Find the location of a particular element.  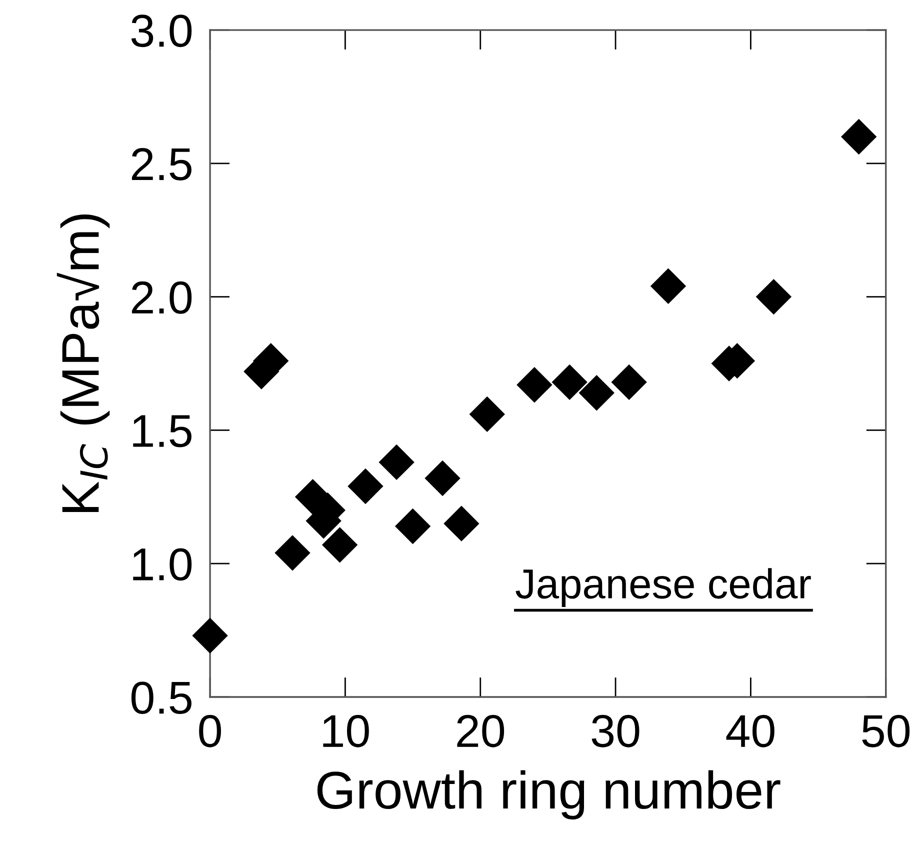

x-tick-label: 30 is located at coordinates (616, 731).